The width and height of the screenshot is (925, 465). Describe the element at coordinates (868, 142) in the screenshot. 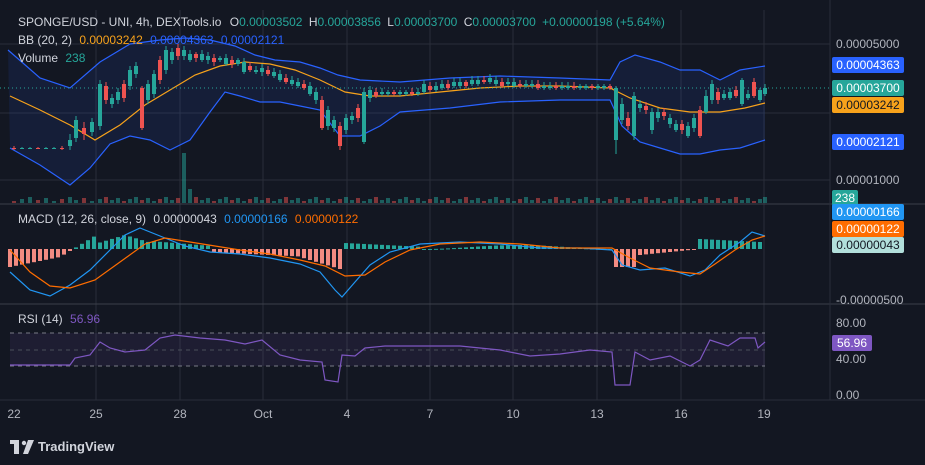

I see `bb-lower-badge: 0.00002121` at that location.